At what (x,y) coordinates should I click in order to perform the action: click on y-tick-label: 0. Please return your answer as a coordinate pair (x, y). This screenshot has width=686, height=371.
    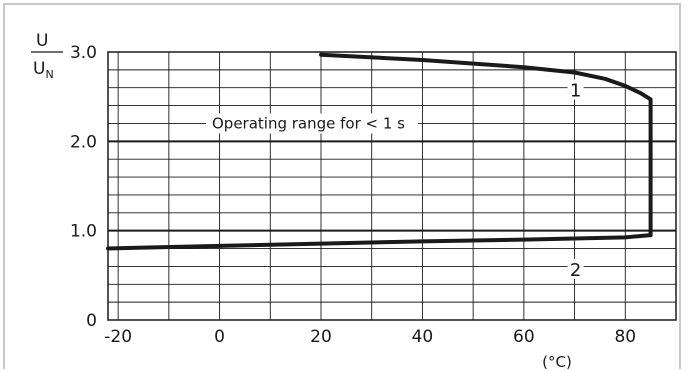
    Looking at the image, I should click on (91, 321).